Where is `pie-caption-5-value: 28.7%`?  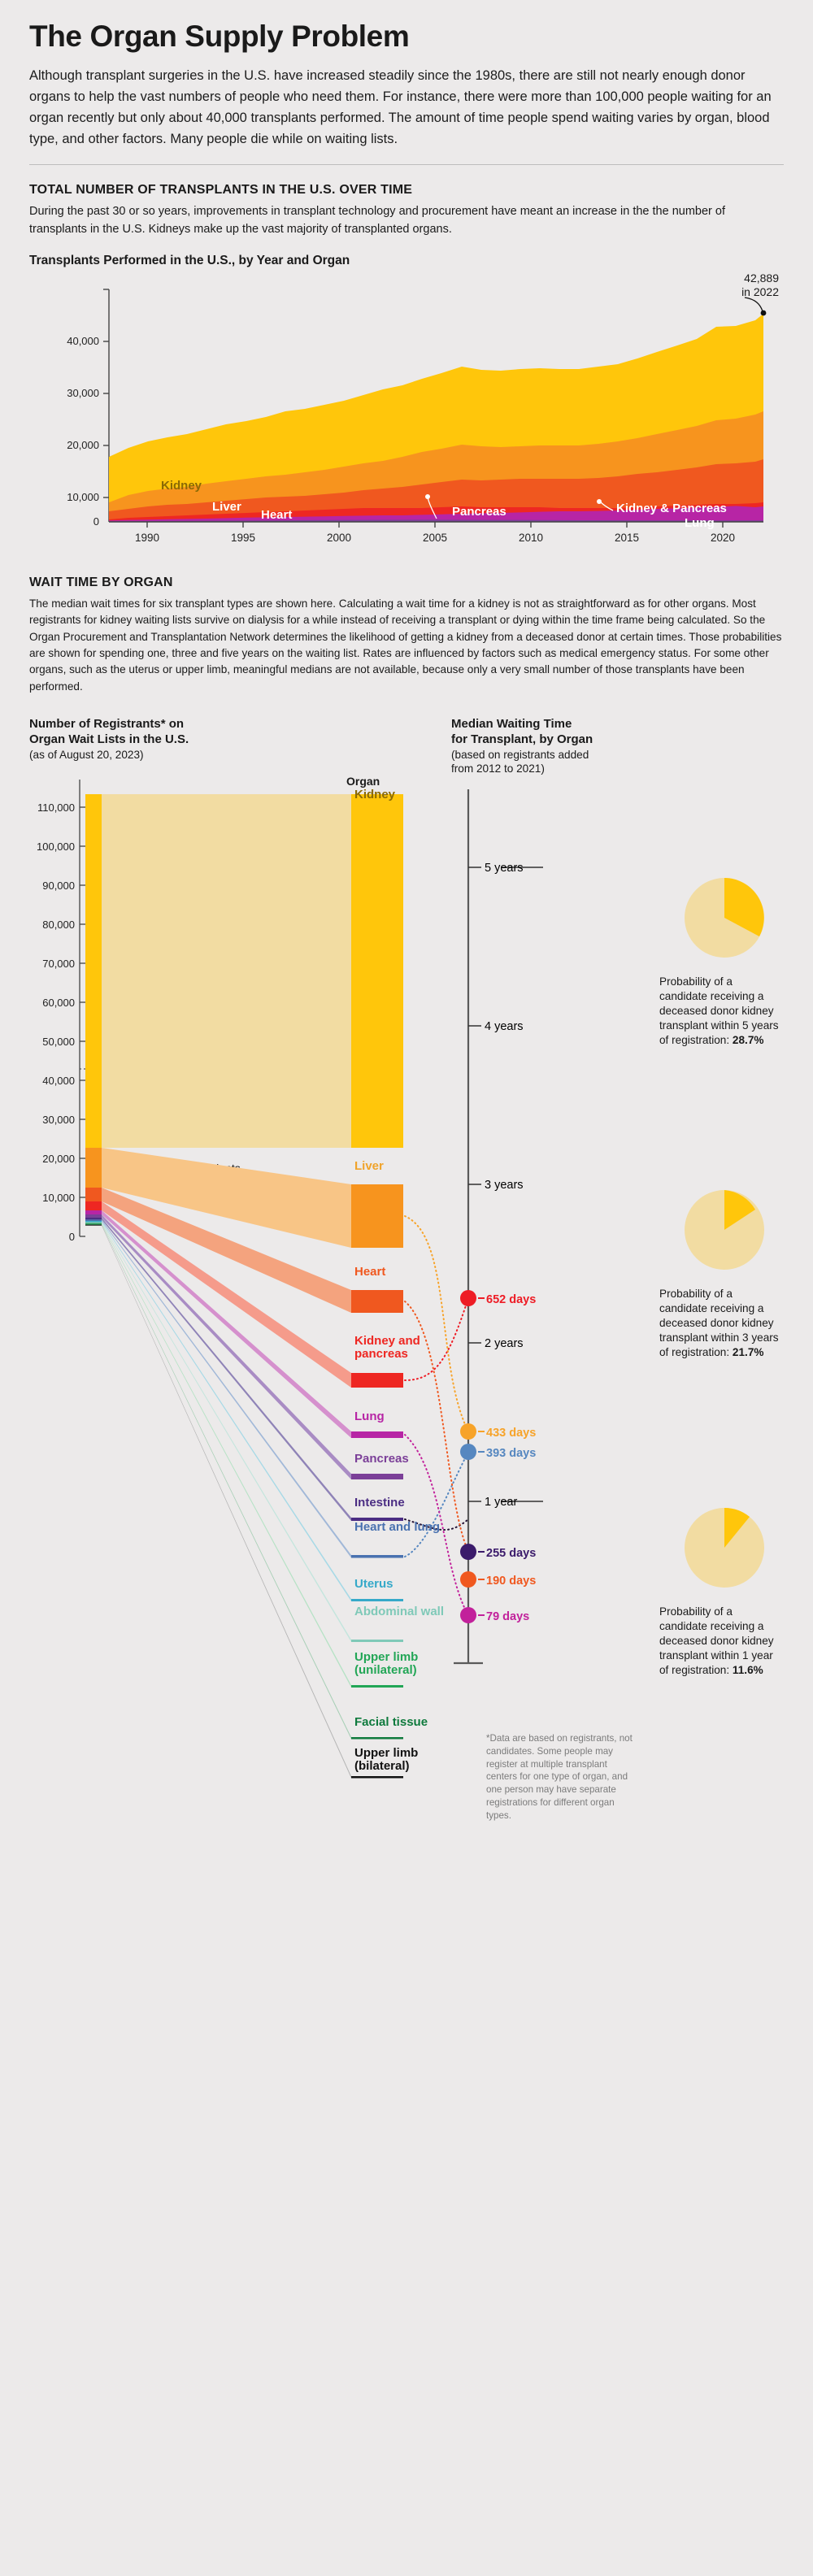
pie-caption-5-value: 28.7% is located at coordinates (748, 1039).